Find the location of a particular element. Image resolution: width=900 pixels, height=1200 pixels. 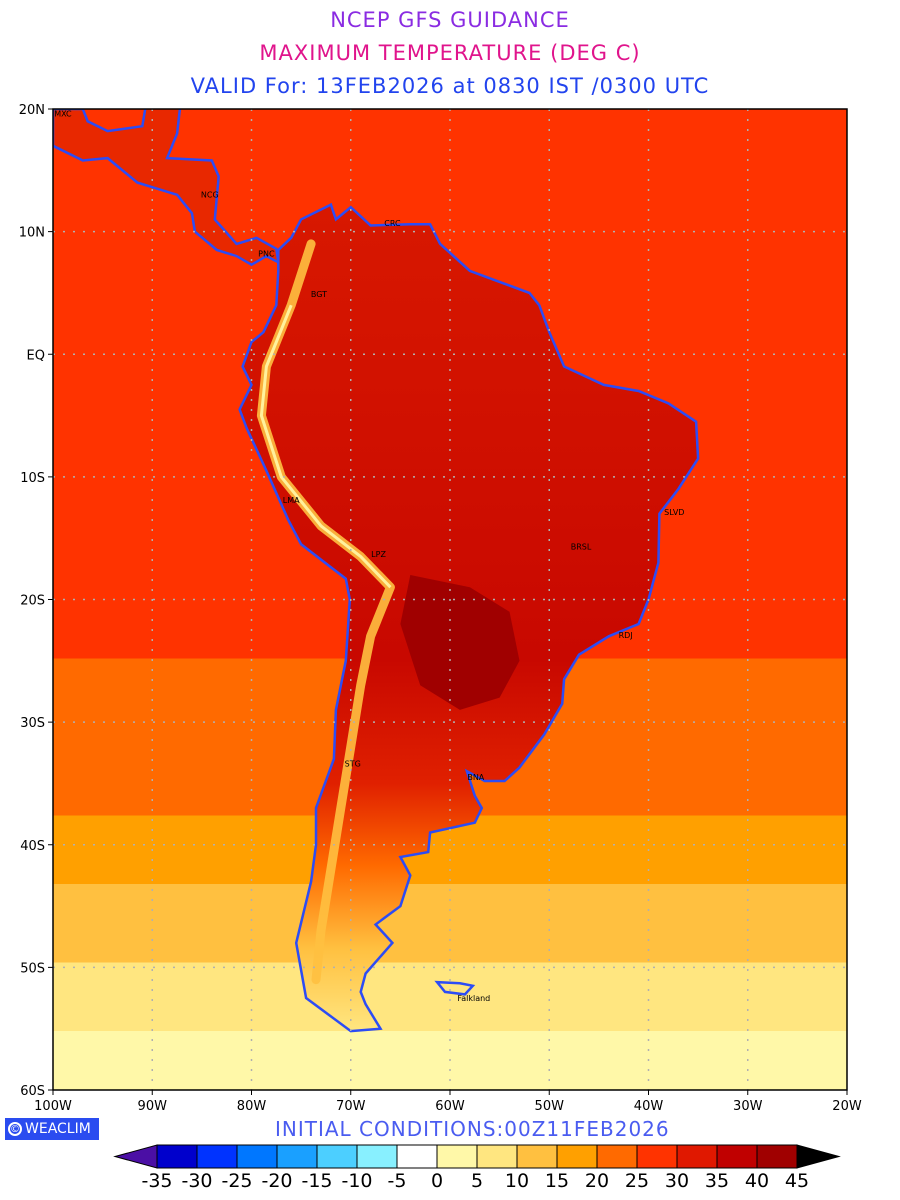

colorbar-label: -25 is located at coordinates (236, 1181).